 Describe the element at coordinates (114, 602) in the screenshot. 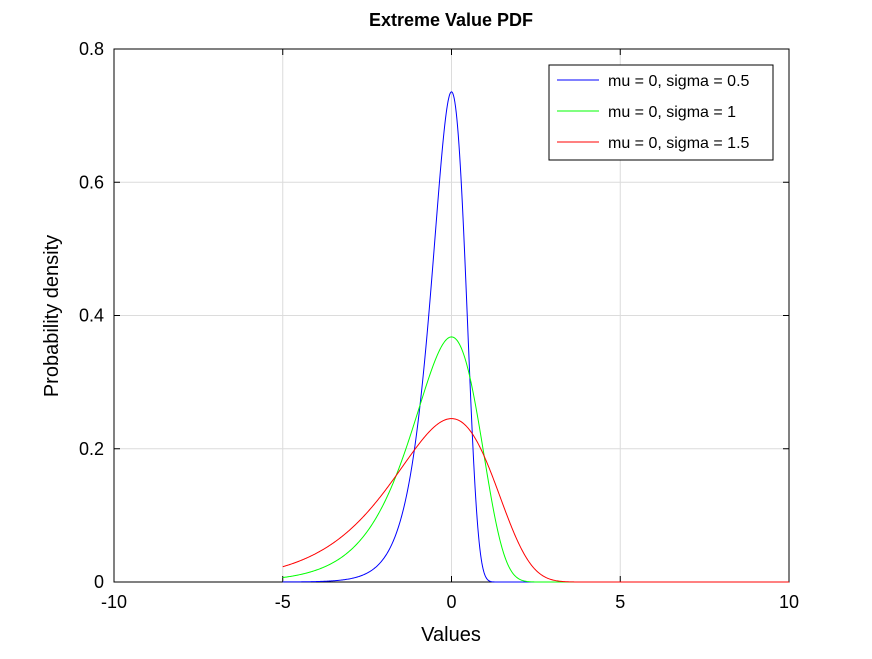

I see `x-tick-label: -10` at that location.